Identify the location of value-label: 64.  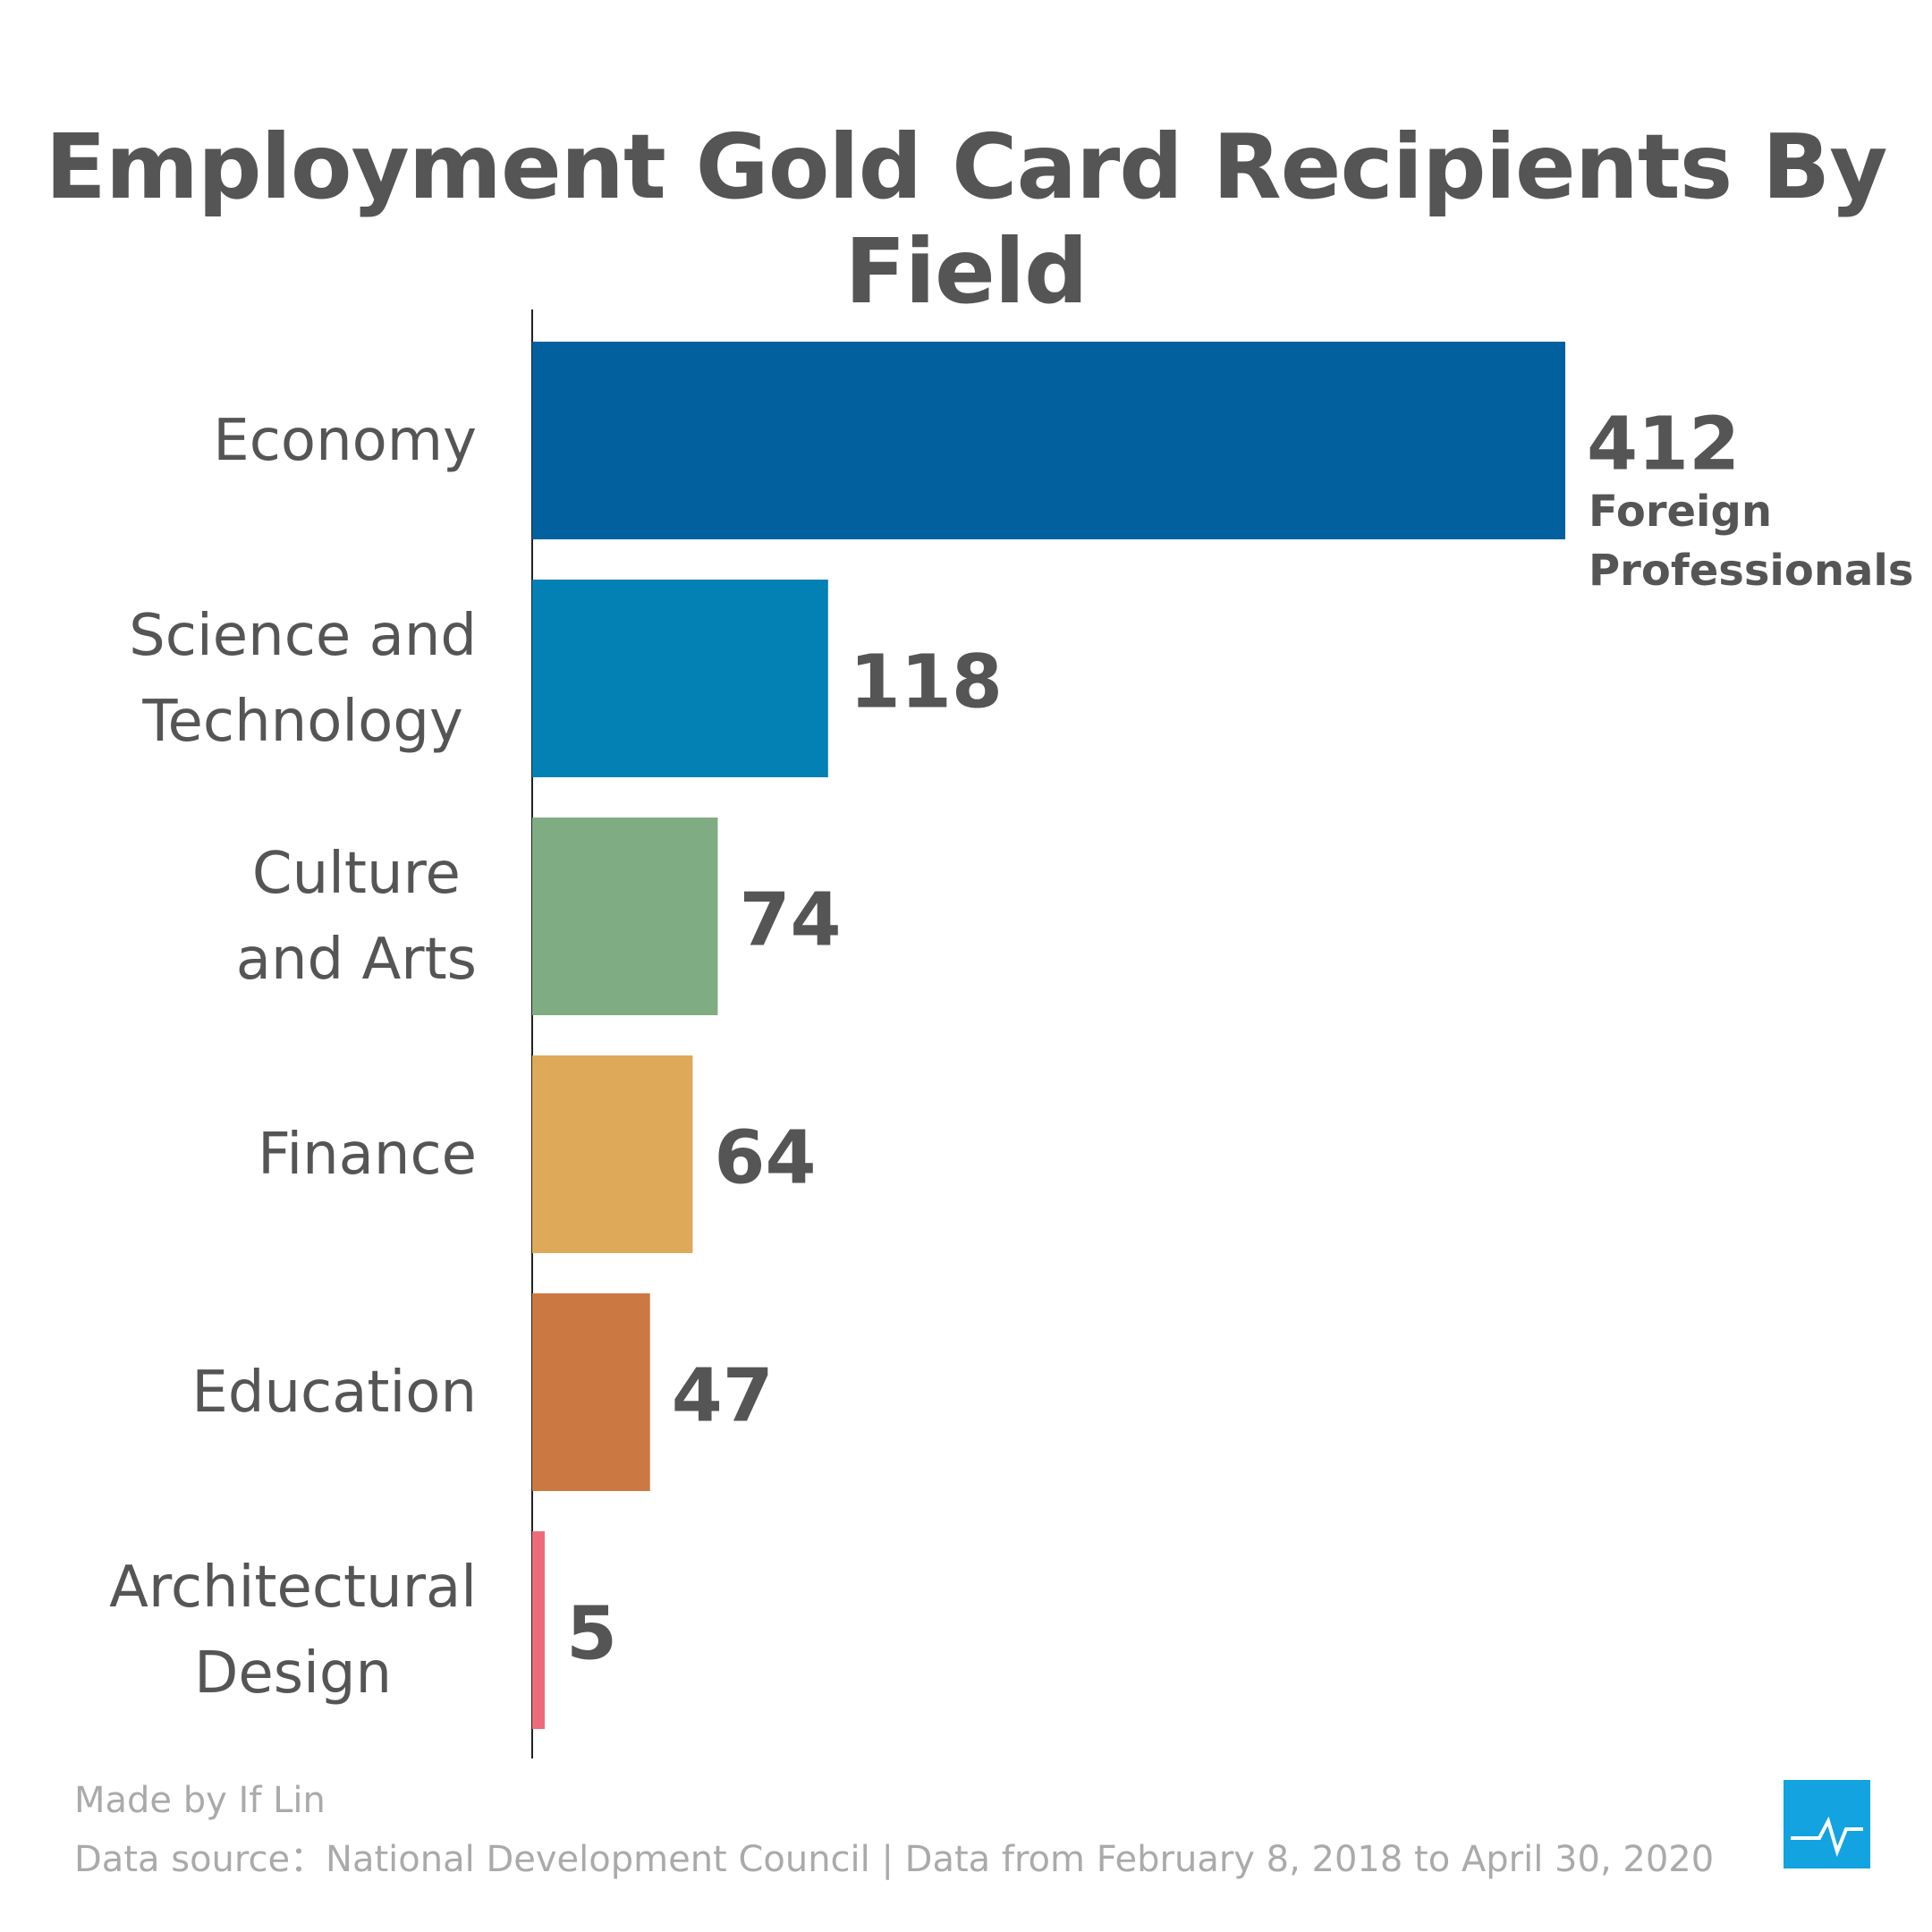
(765, 1157).